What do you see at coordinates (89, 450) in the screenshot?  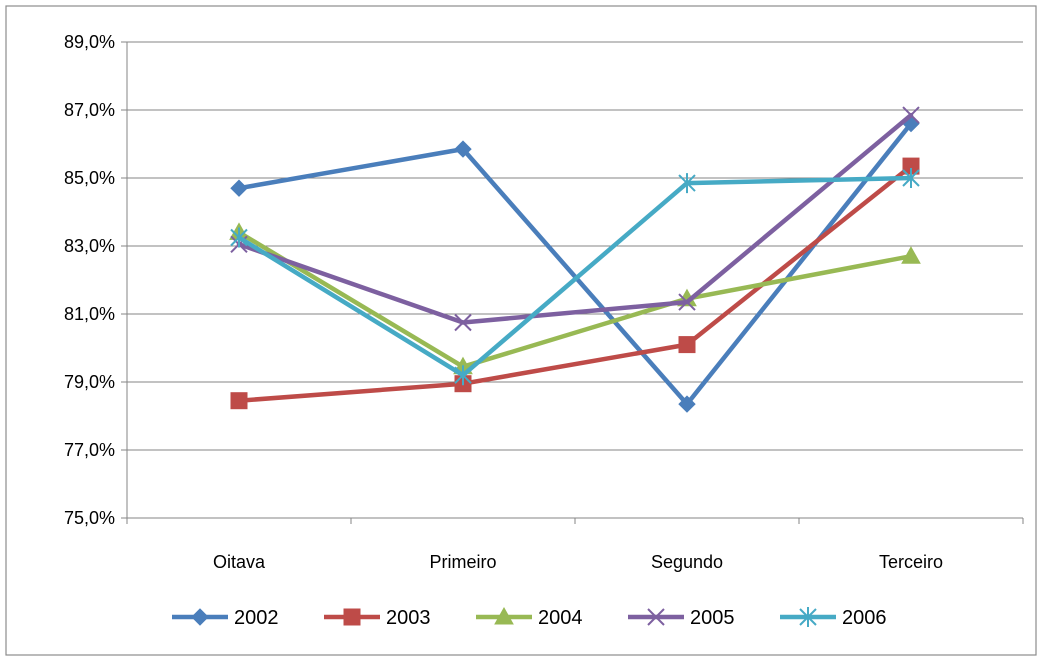 I see `y-tick-label: 77,0%` at bounding box center [89, 450].